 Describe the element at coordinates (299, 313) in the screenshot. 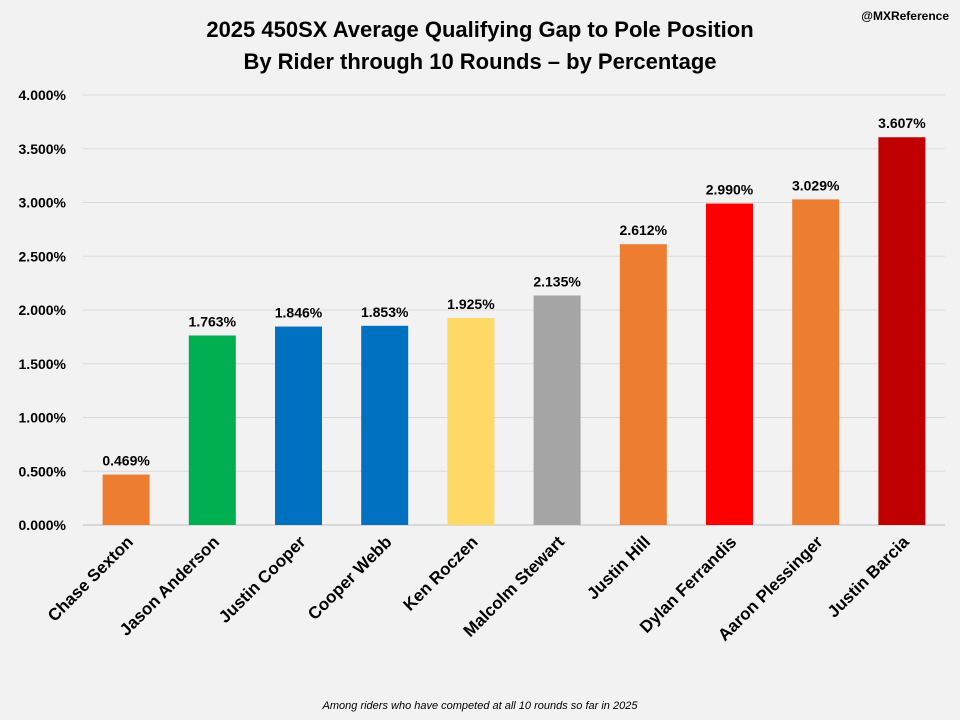

I see `data-label: 1.846%` at that location.